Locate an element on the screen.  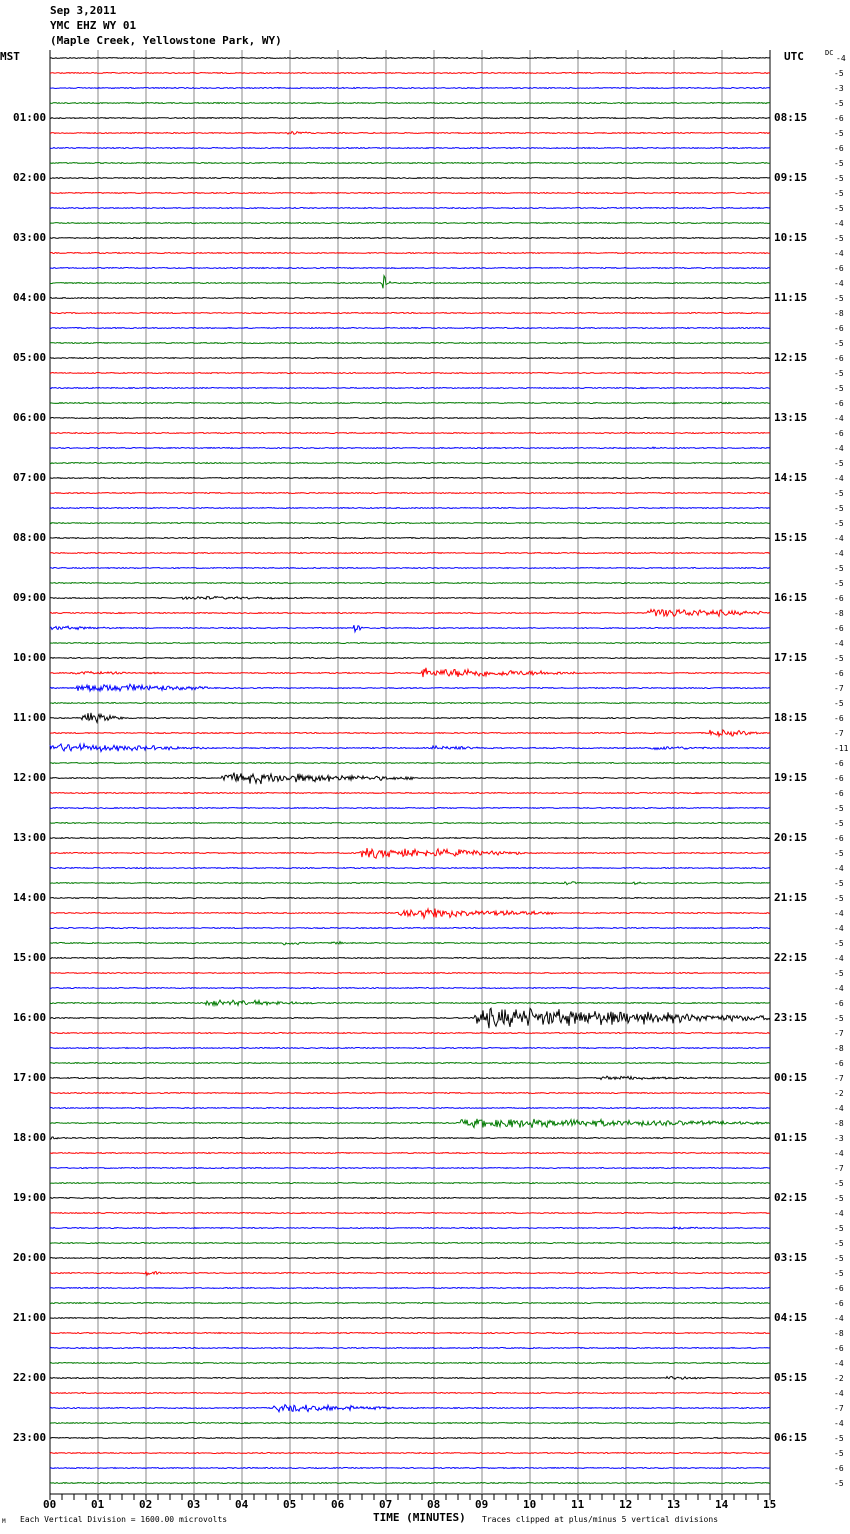
mst-hour-label: 05:00 is located at coordinates (30, 357).